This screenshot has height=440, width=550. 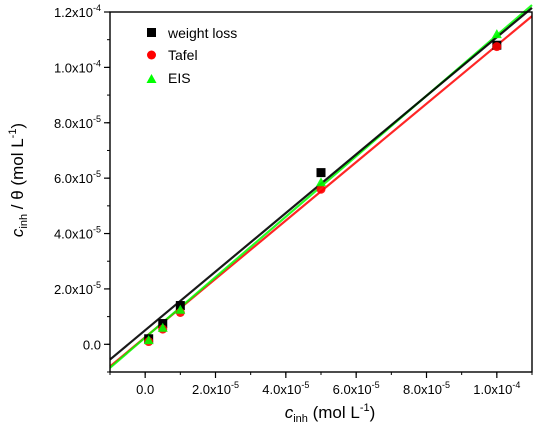 What do you see at coordinates (92, 344) in the screenshot?
I see `y-tick-label: 0.0` at bounding box center [92, 344].